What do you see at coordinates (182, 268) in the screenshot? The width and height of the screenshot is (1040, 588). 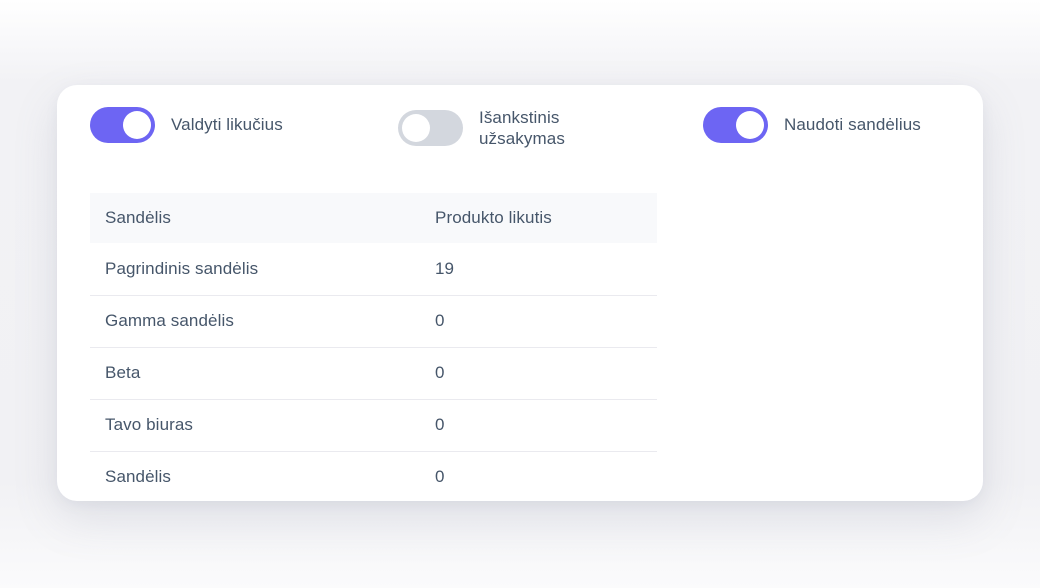 I see `warehouse-name: Pagrindinis sandėlis` at bounding box center [182, 268].